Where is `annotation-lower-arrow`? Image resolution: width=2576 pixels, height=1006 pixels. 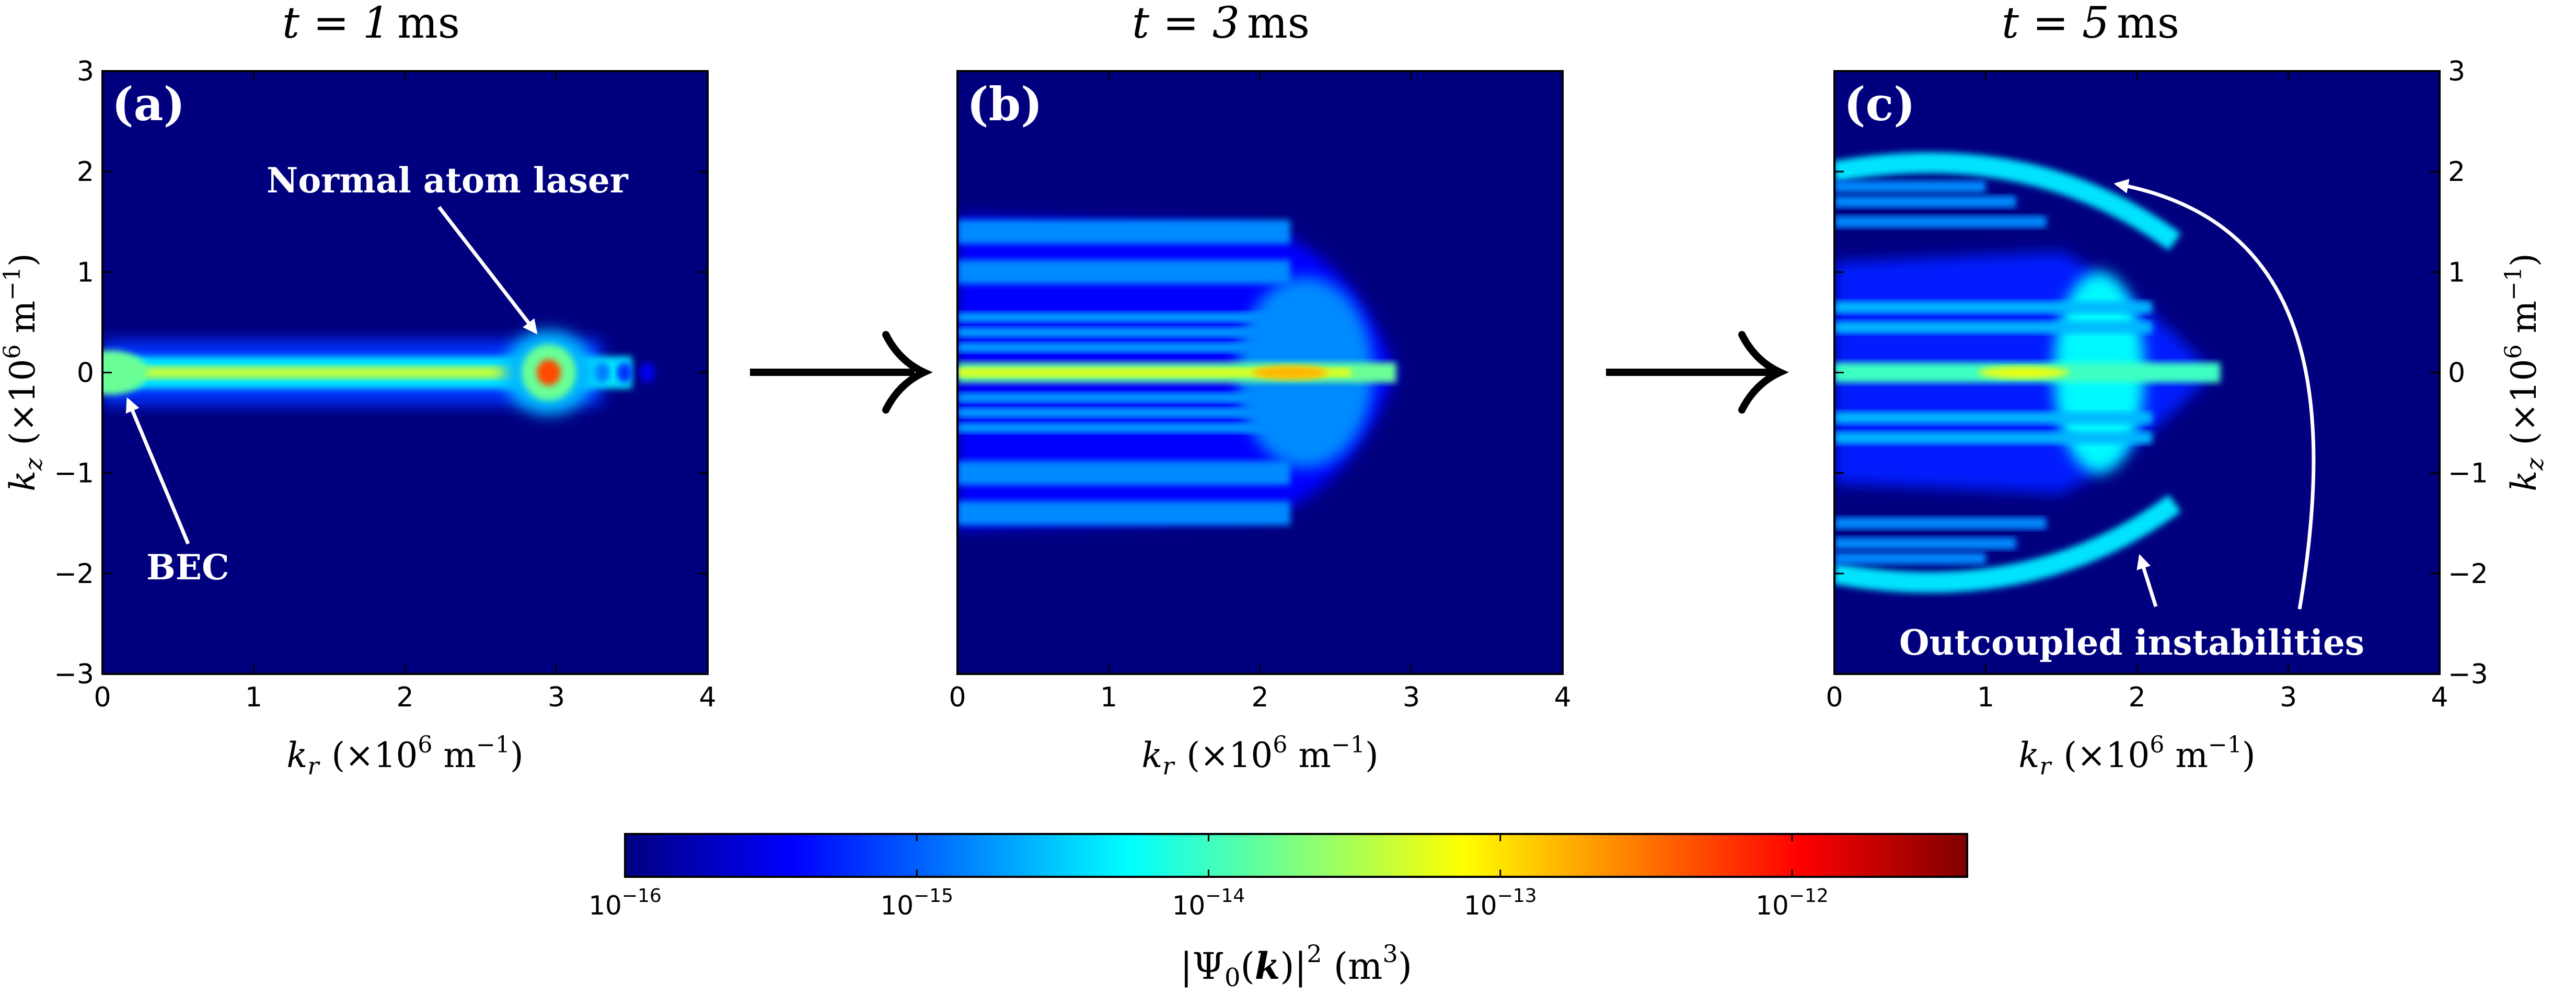
annotation-lower-arrow is located at coordinates (2147, 581).